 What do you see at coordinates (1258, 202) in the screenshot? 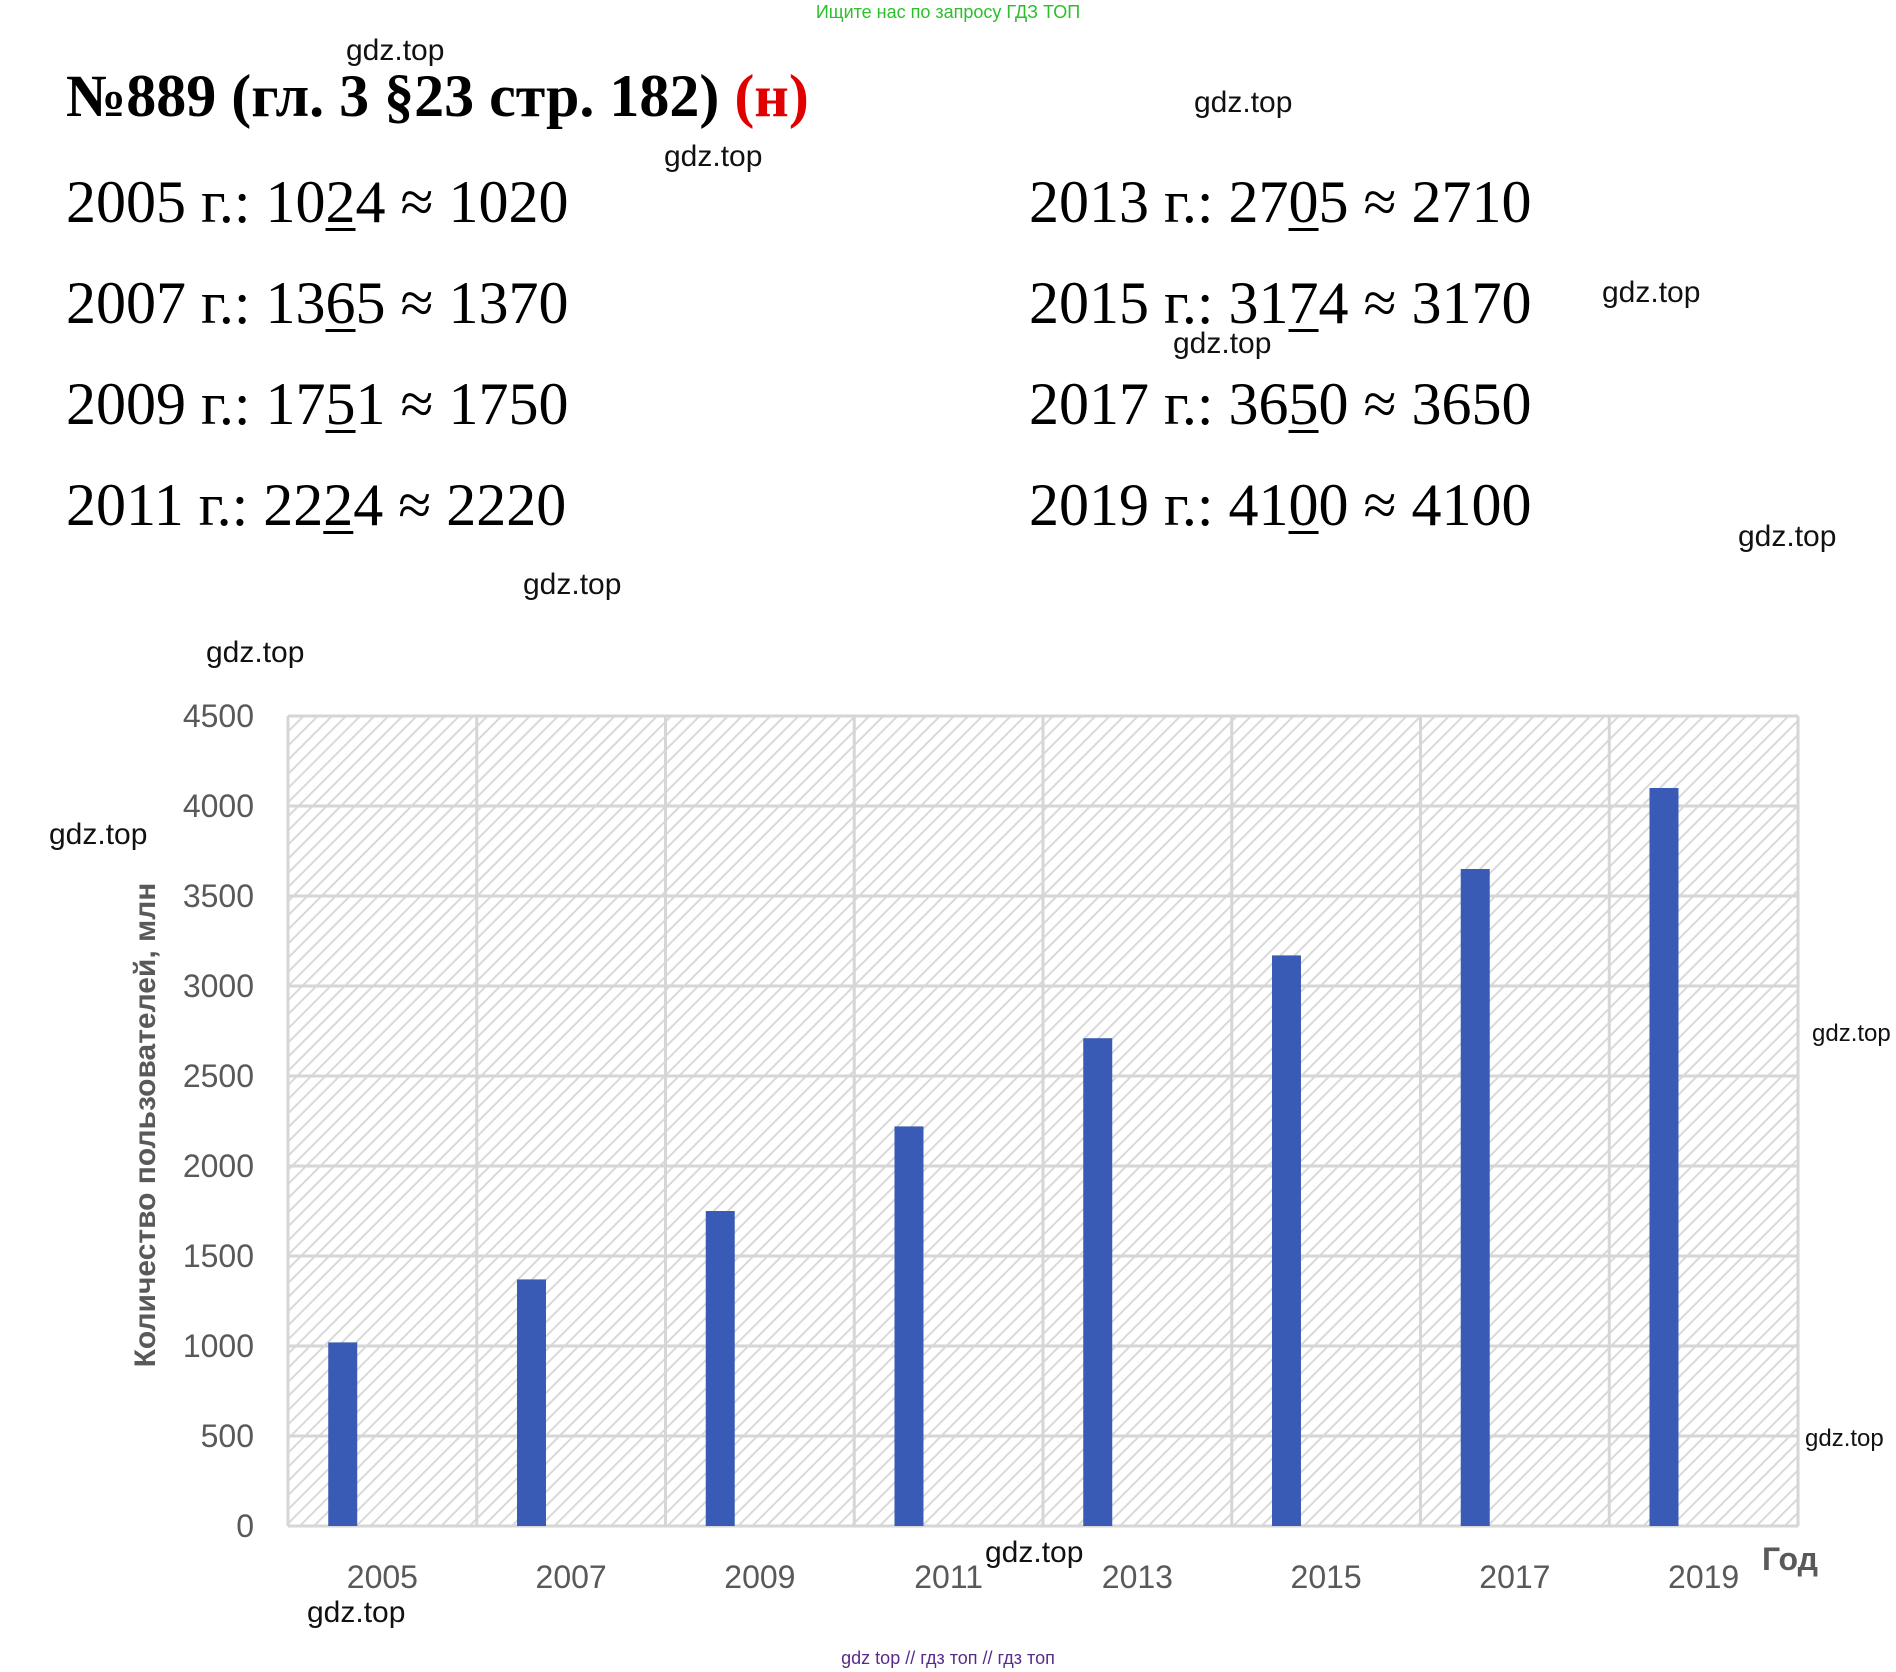
I see `answer-pre: 27` at bounding box center [1258, 202].